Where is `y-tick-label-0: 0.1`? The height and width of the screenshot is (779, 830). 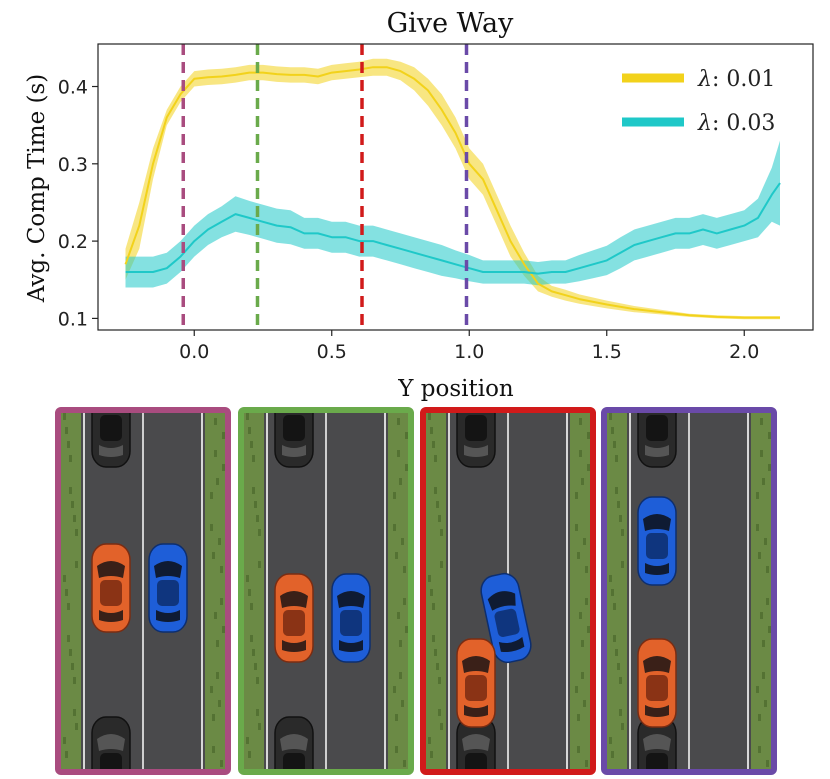
y-tick-label-0: 0.1 is located at coordinates (73, 319).